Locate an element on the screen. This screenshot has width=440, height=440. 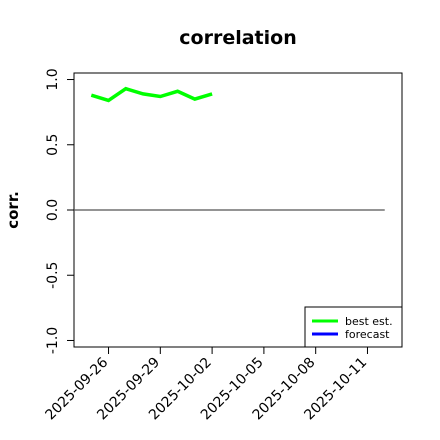
legend-label-forecast: forecast is located at coordinates (367, 334).